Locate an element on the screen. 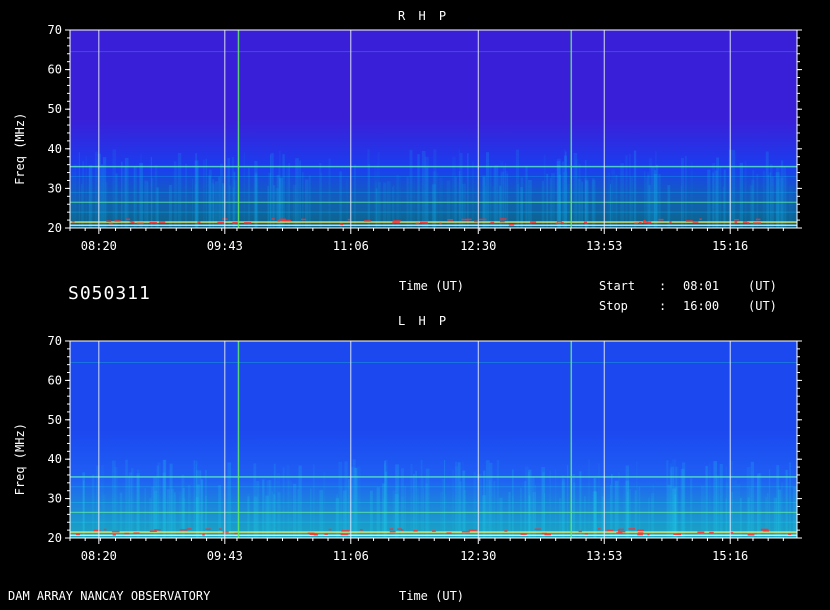  start-sep: : is located at coordinates (663, 286).